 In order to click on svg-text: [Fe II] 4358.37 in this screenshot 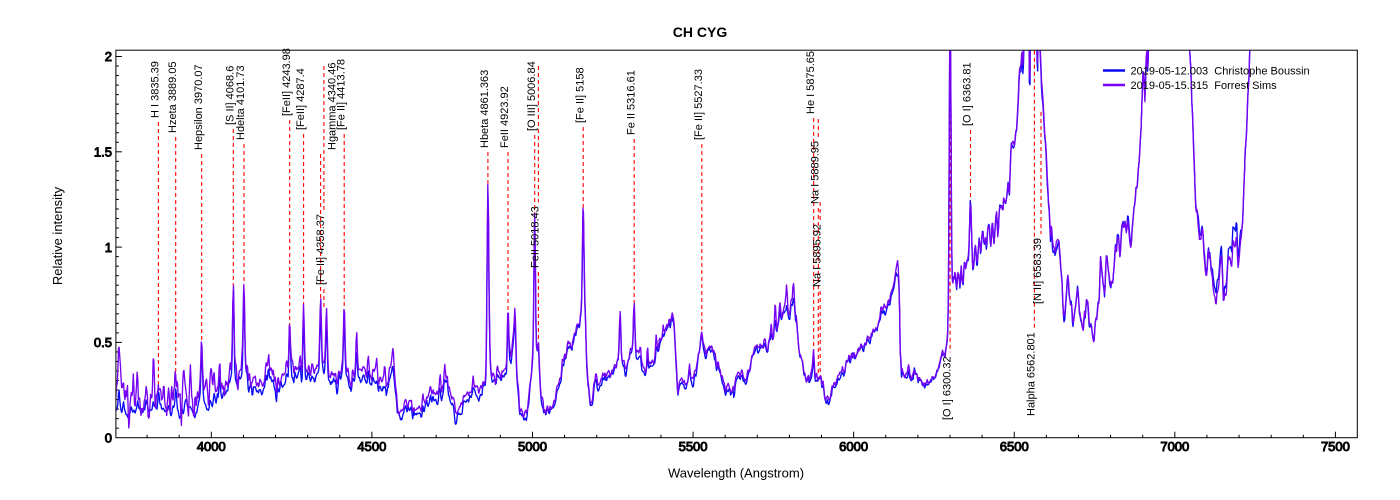, I will do `click(321, 249)`.